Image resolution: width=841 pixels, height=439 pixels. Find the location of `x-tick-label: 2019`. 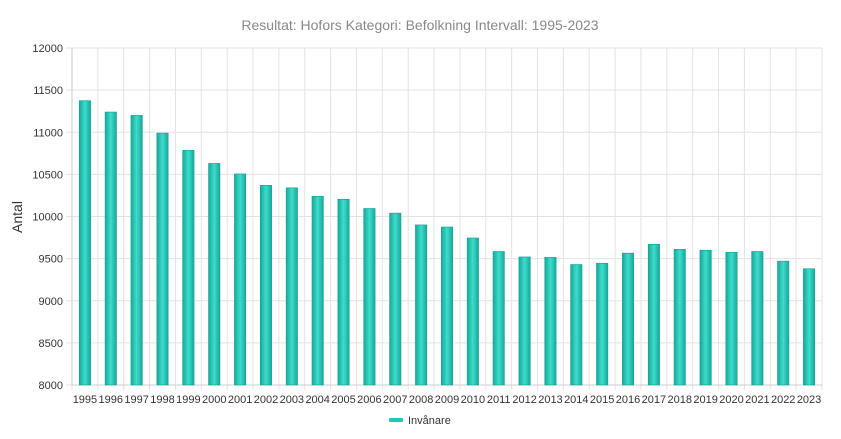

x-tick-label: 2019 is located at coordinates (705, 400).